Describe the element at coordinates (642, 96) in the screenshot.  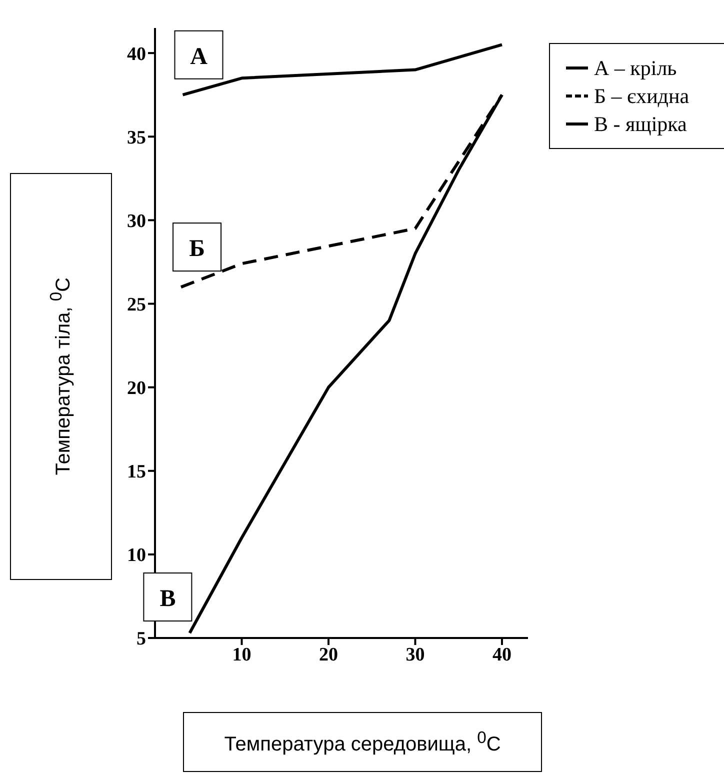
I see `legend-label: Б – єхидна` at that location.